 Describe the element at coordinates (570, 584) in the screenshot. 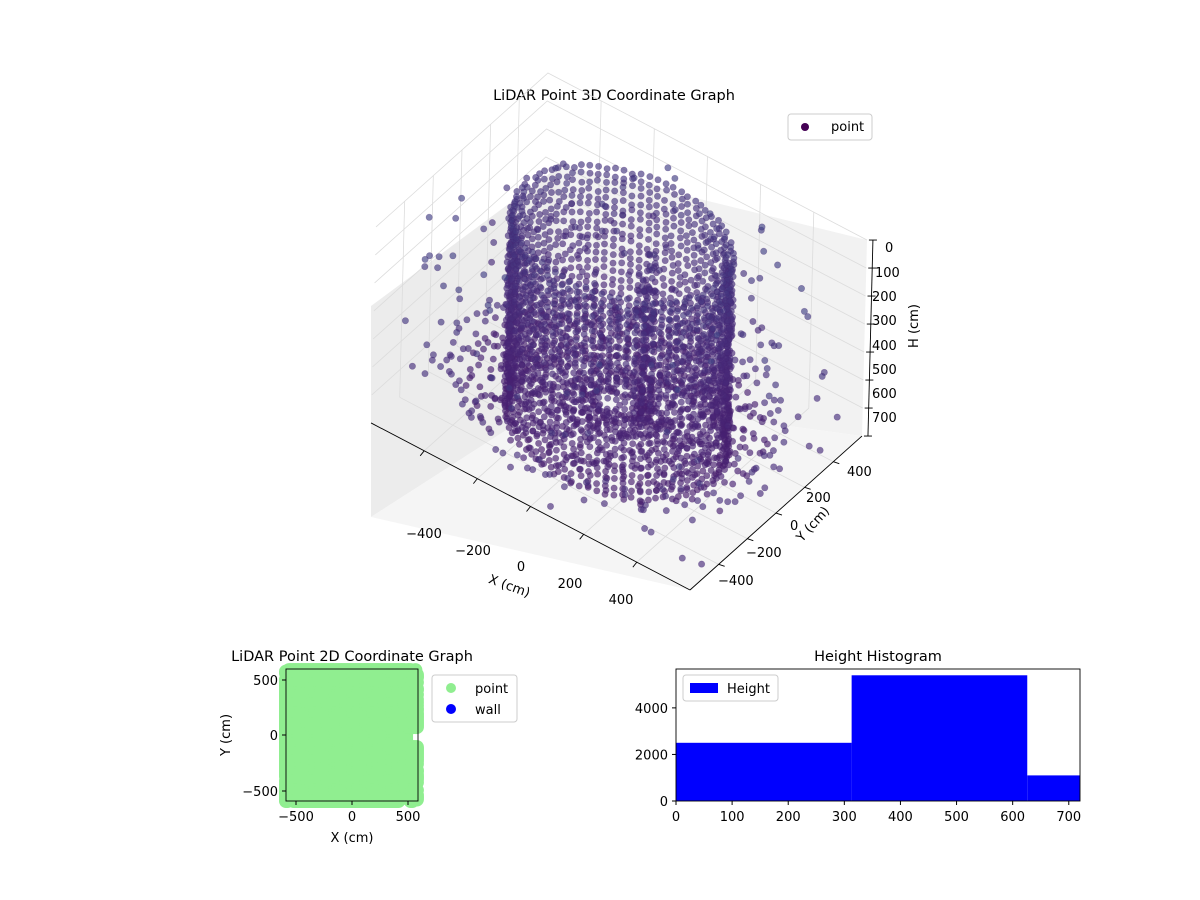

I see `x-tick-label: 200` at that location.